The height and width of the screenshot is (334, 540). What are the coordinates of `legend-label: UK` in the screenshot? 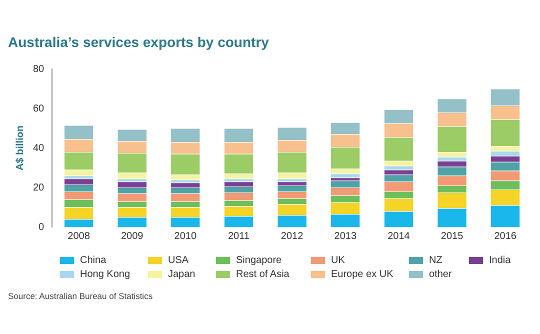 It's located at (338, 260).